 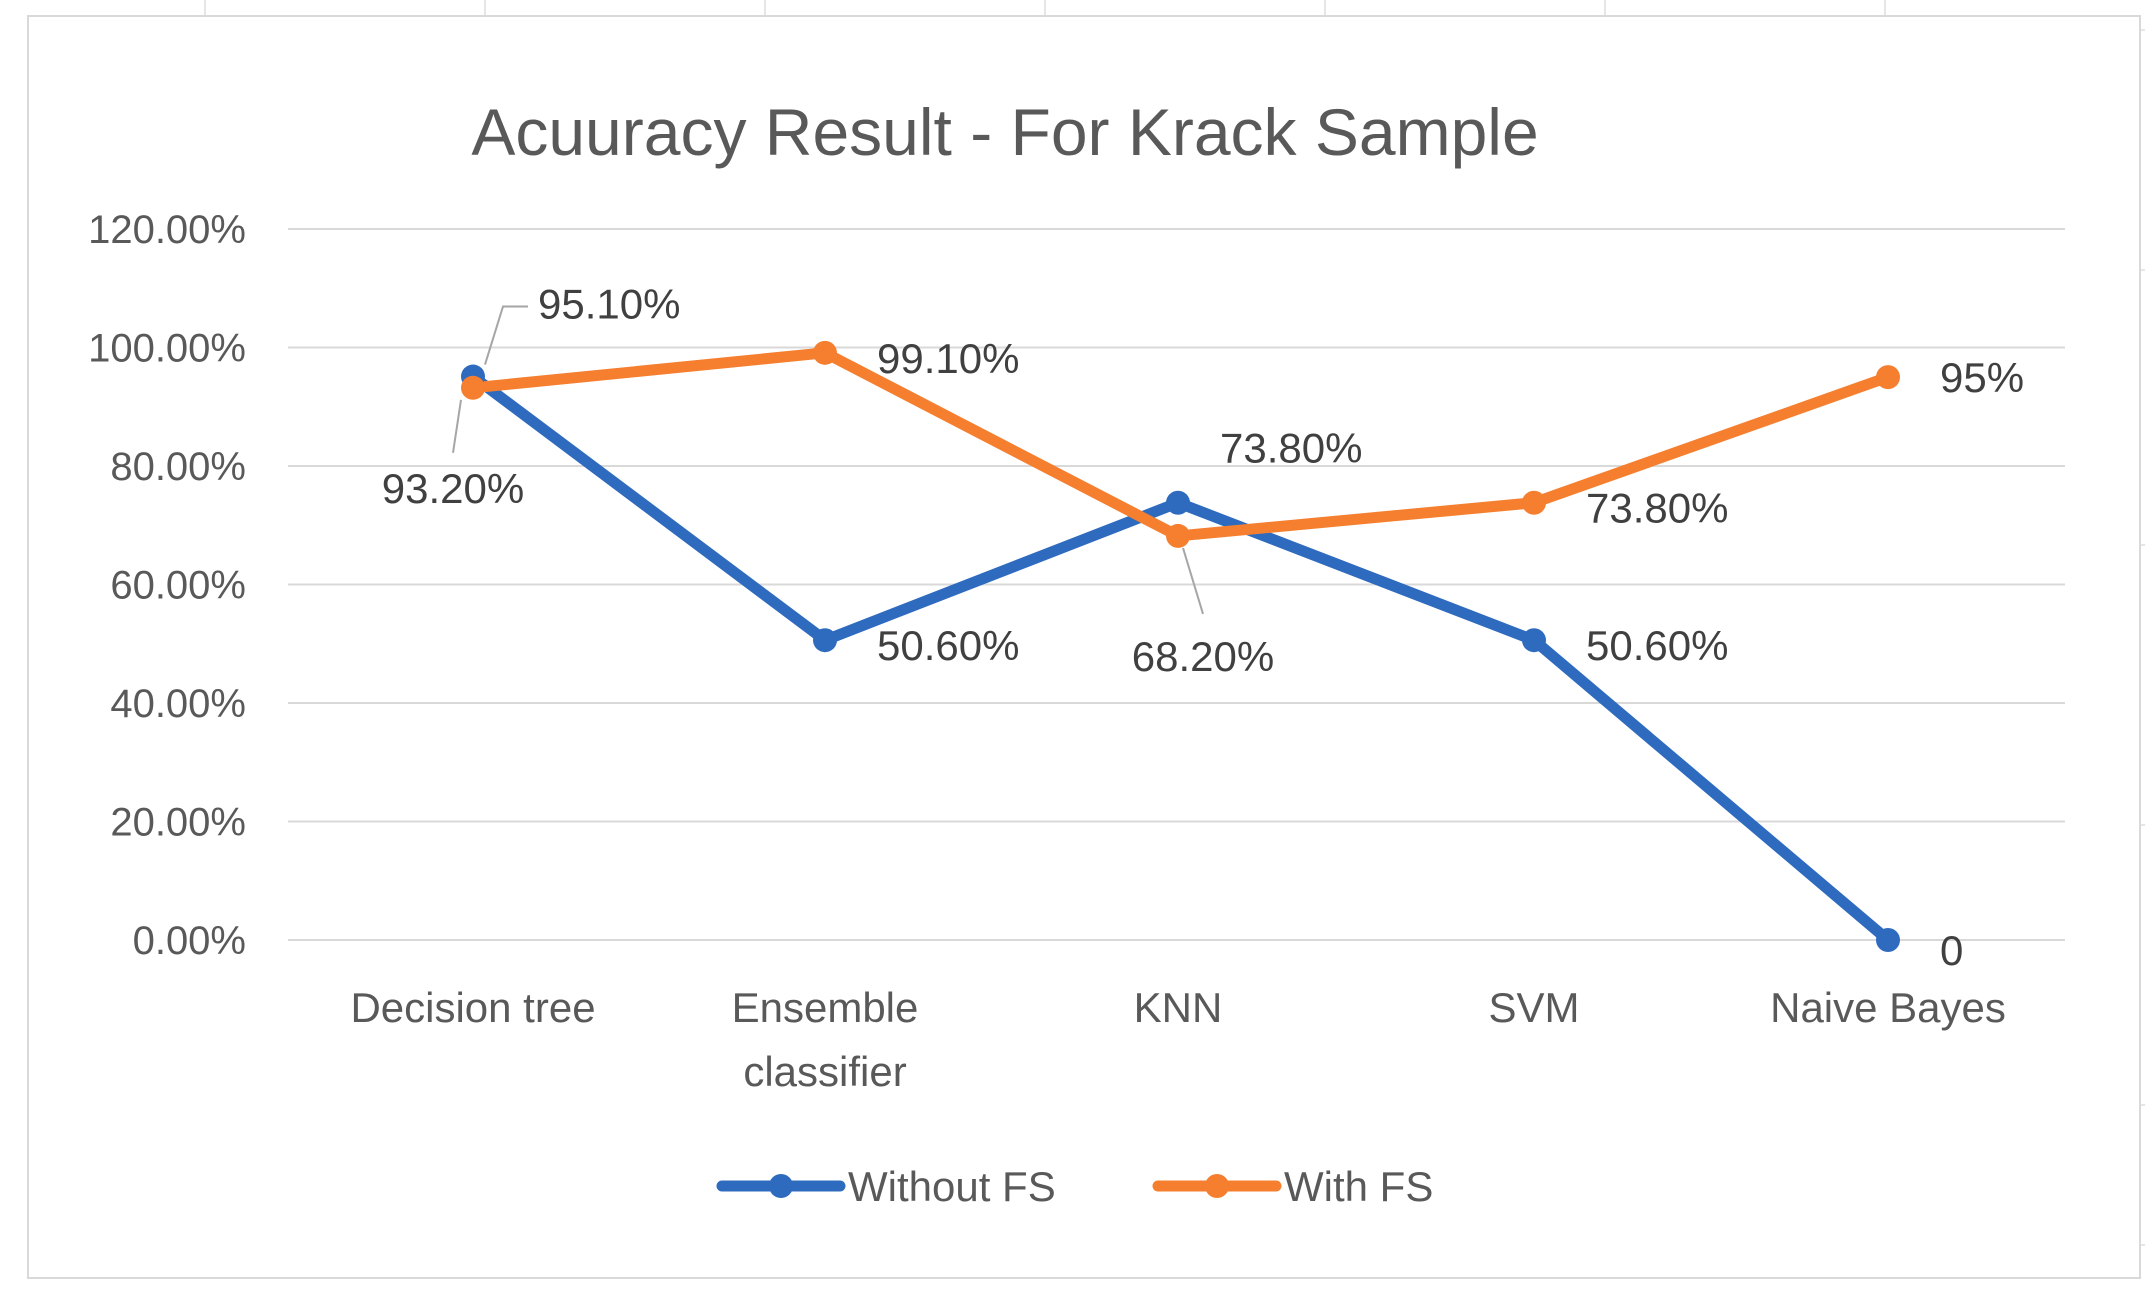 What do you see at coordinates (472, 1007) in the screenshot?
I see `x-tick-label: Decision tree` at bounding box center [472, 1007].